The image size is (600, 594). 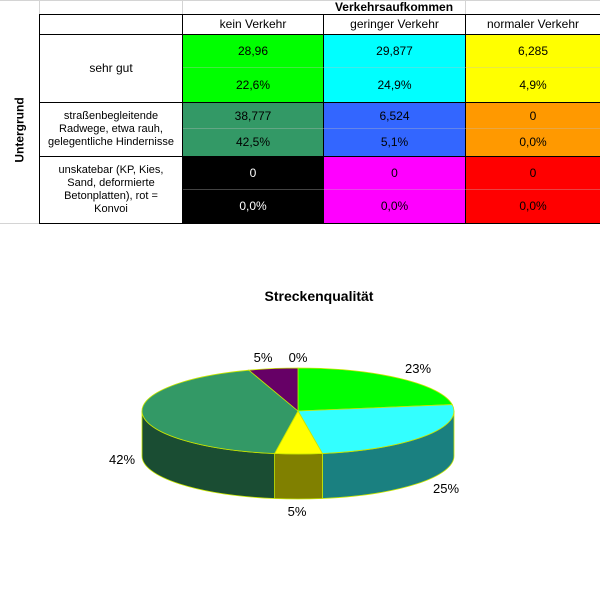 I want to click on cell-pct-r2-c2: 5,1%, so click(x=394, y=142).